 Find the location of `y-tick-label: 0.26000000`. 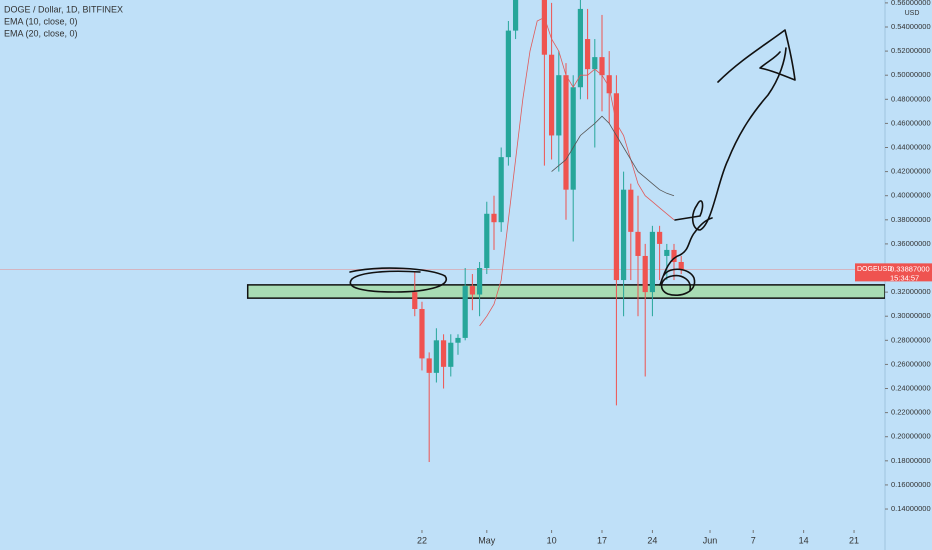

y-tick-label: 0.26000000 is located at coordinates (911, 363).